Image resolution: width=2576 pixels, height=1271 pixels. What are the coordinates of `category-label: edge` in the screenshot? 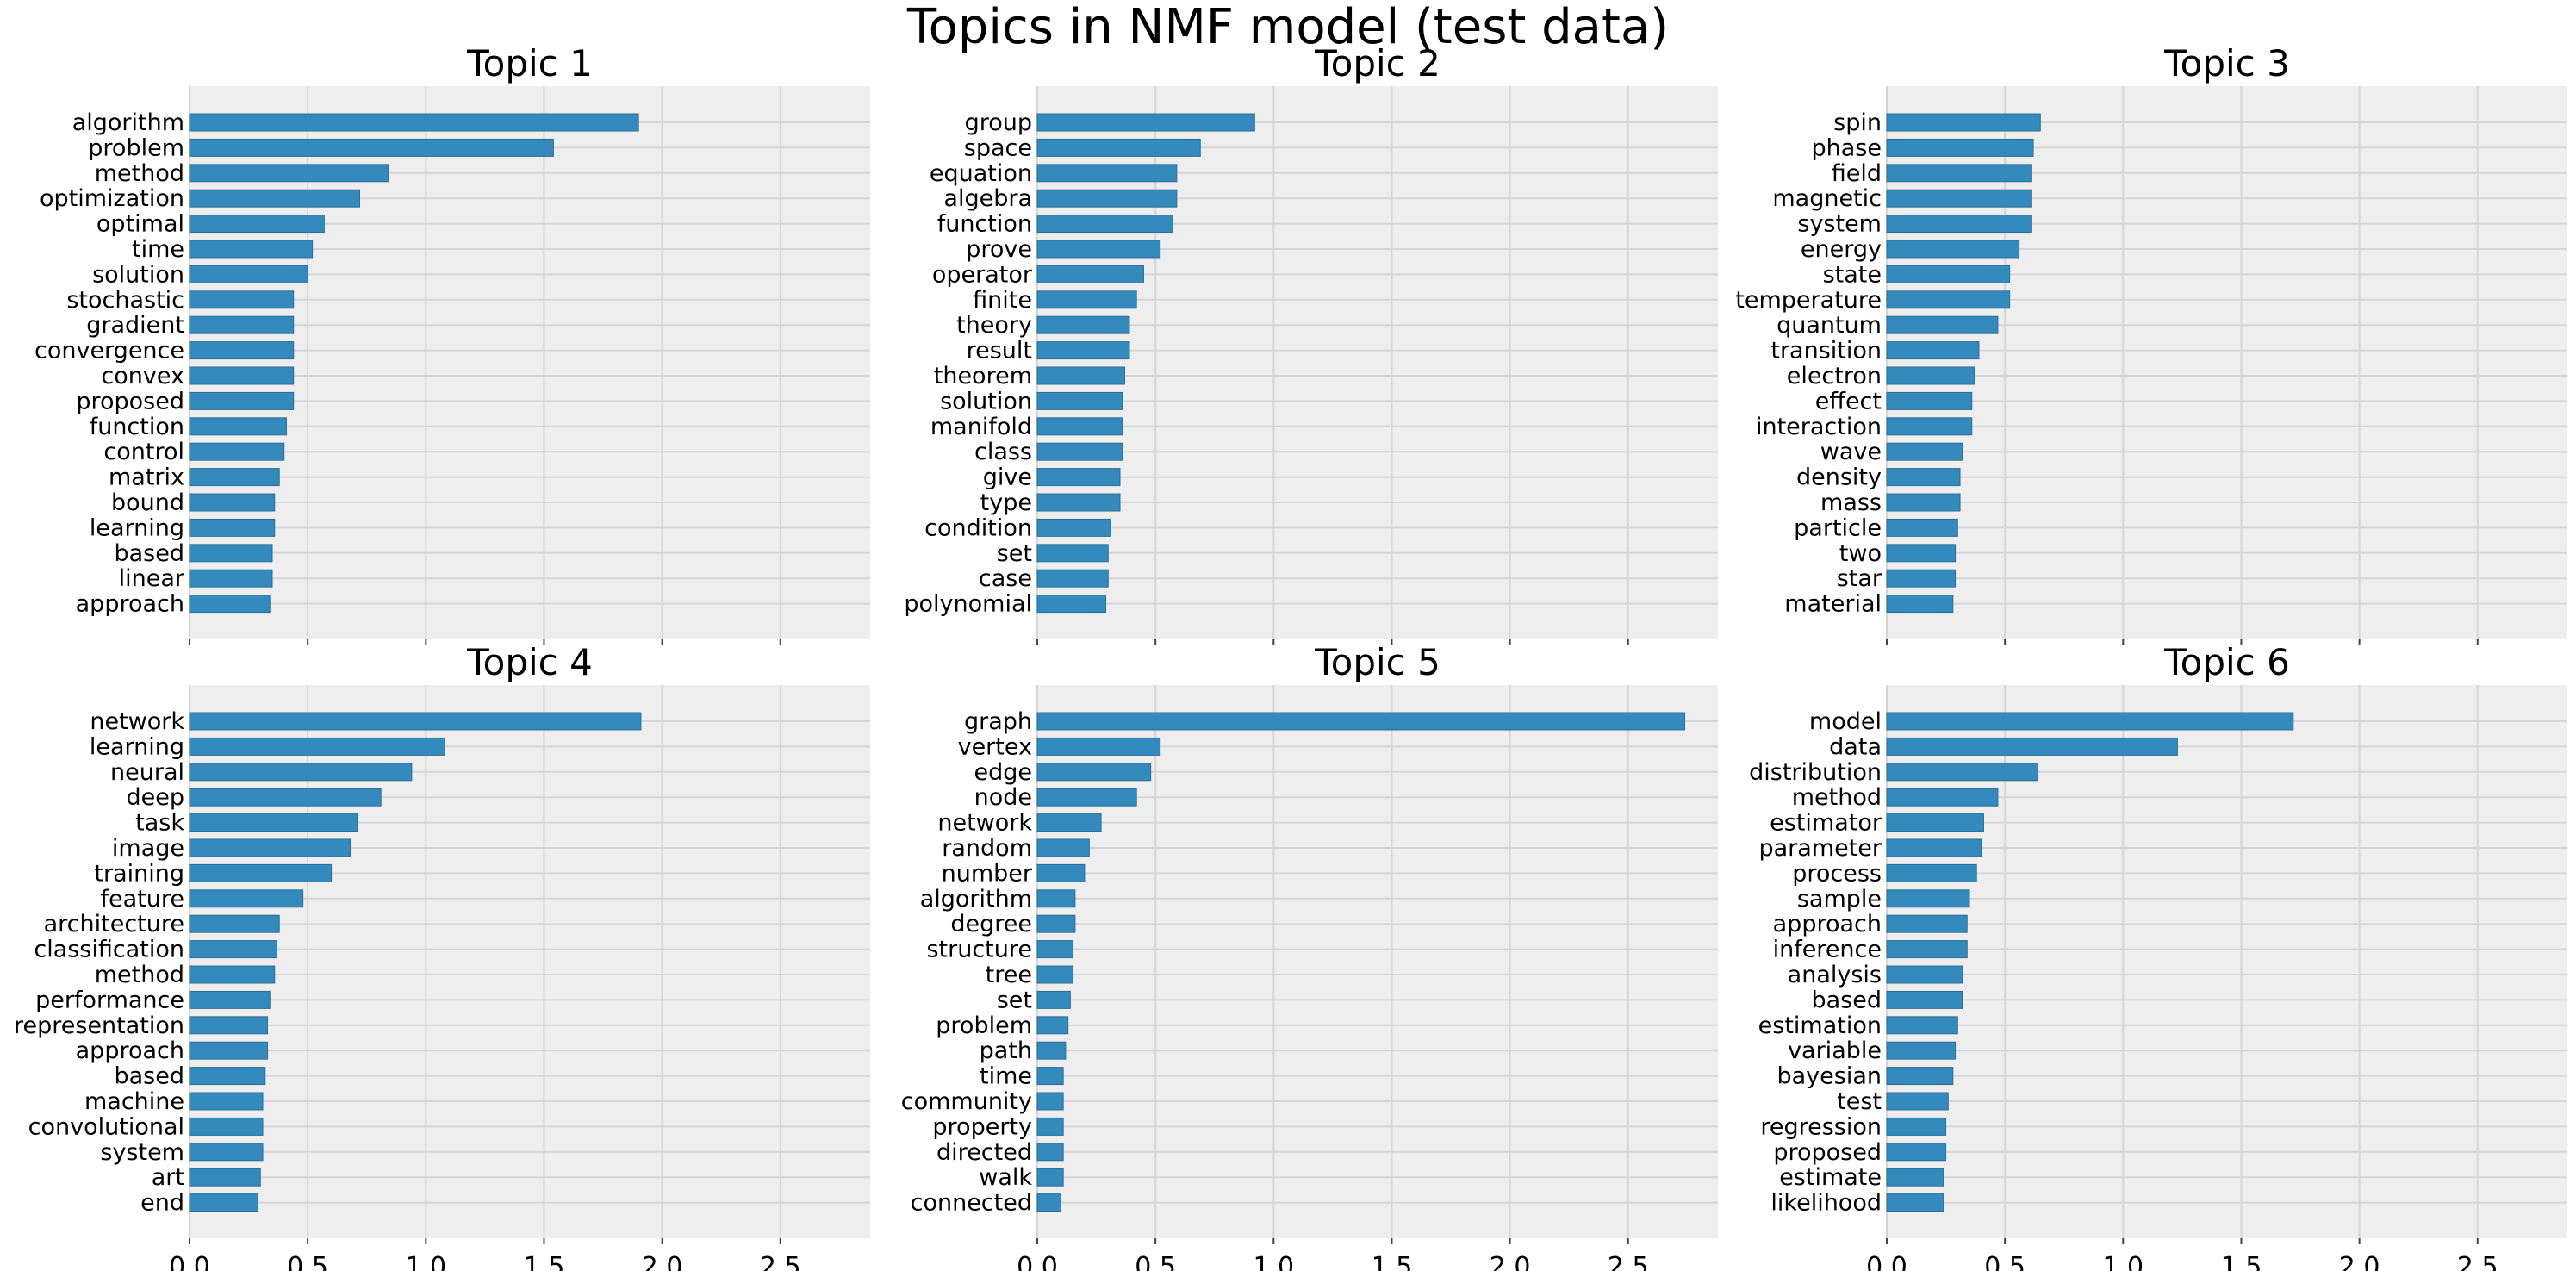 It's located at (1004, 772).